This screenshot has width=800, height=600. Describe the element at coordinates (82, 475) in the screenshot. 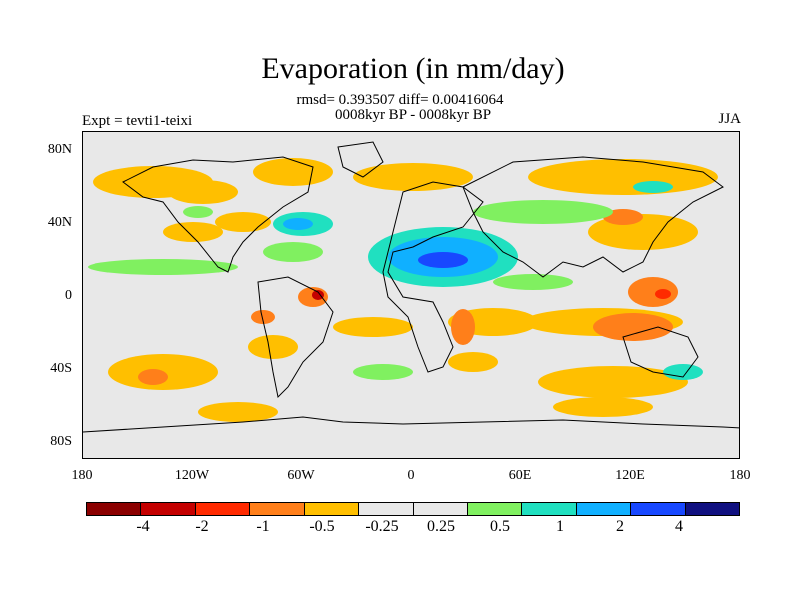

I see `x-tick-180-left: 180` at that location.